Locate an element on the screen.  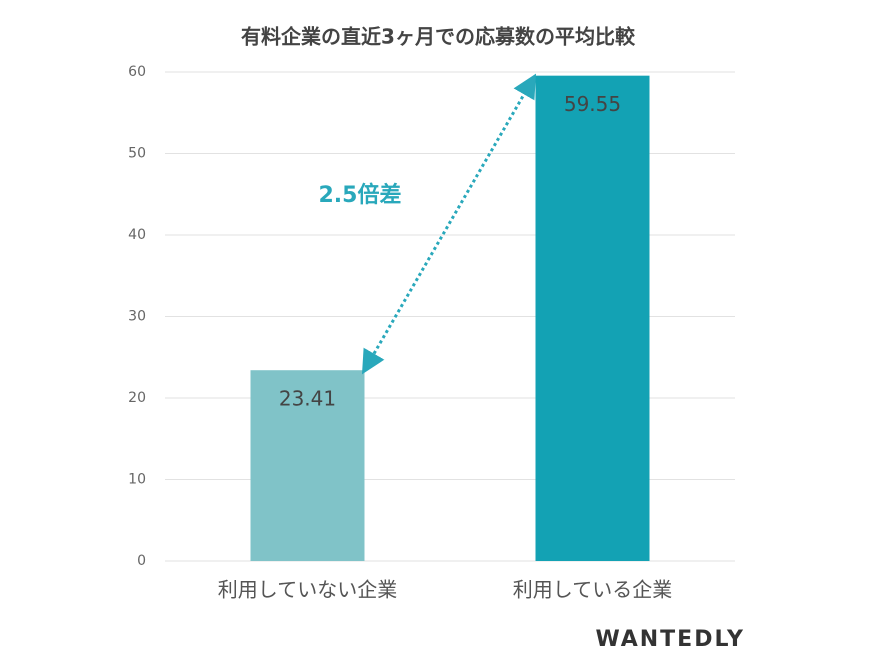
watermark: WANTEDLY is located at coordinates (670, 639).